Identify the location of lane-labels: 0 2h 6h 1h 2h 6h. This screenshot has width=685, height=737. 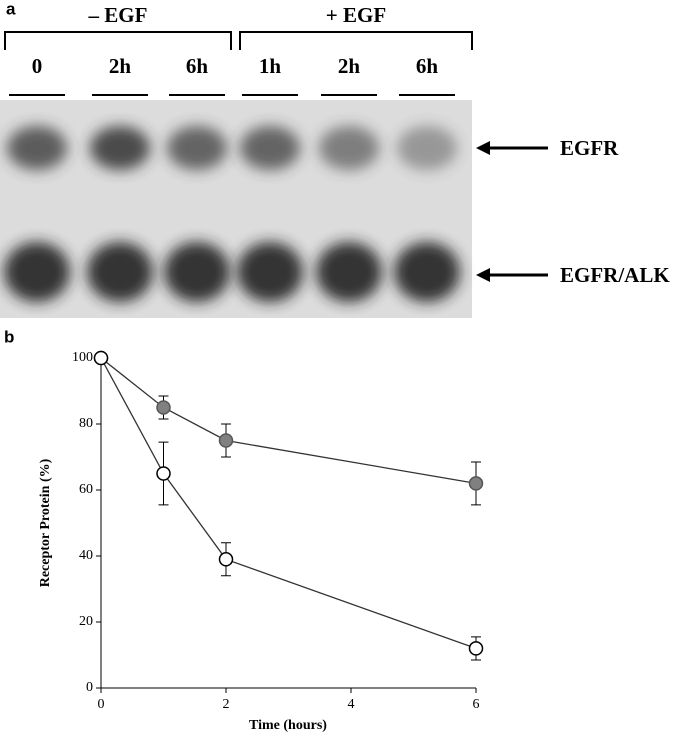
(232, 75).